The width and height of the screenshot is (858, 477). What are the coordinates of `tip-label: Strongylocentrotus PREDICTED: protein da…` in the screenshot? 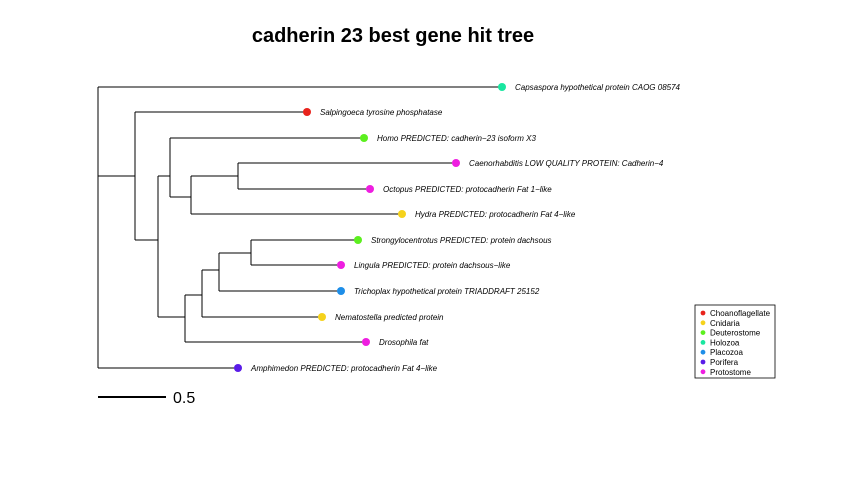 It's located at (461, 240).